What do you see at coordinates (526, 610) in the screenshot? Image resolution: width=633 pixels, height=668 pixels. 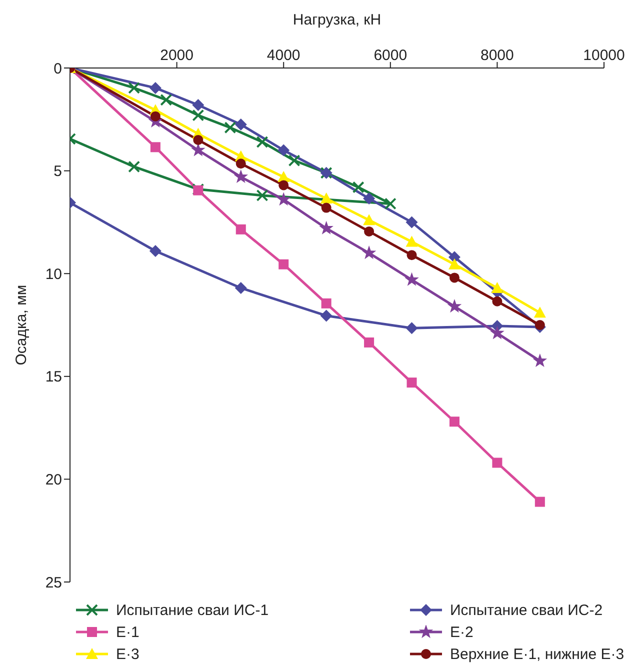 I see `legend-label: Испытание сваи ИС-2` at bounding box center [526, 610].